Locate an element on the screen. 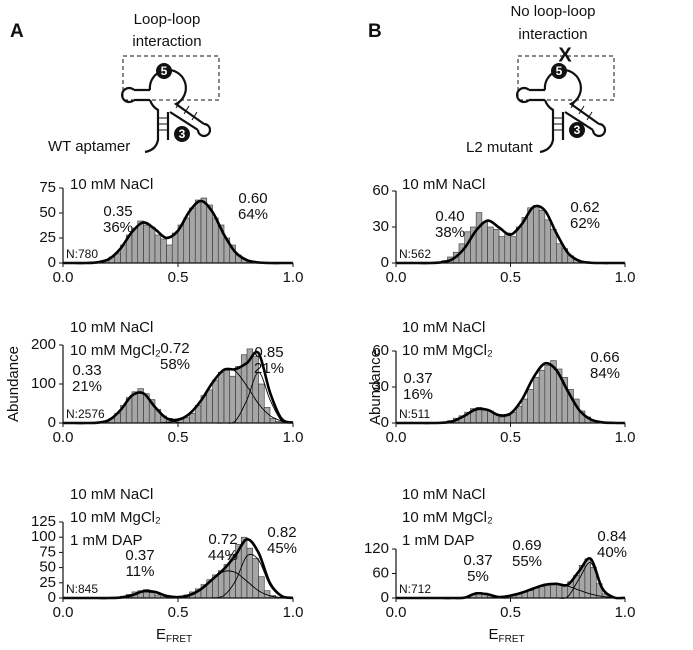  peak-fraction-label: 64% is located at coordinates (253, 214).